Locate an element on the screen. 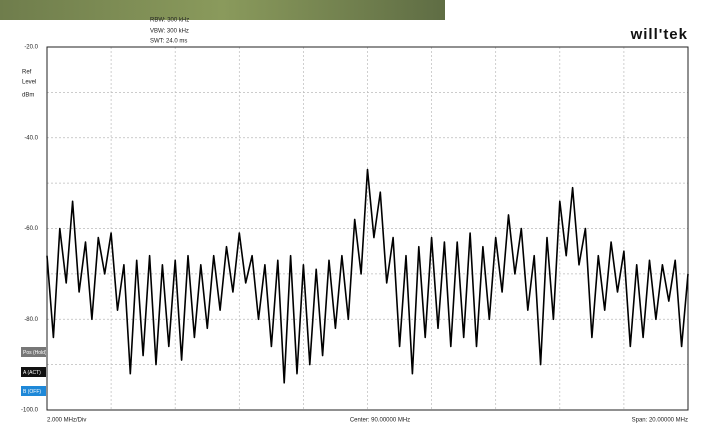 This screenshot has height=425, width=701. y-tick-label: -100.0 is located at coordinates (30, 411).